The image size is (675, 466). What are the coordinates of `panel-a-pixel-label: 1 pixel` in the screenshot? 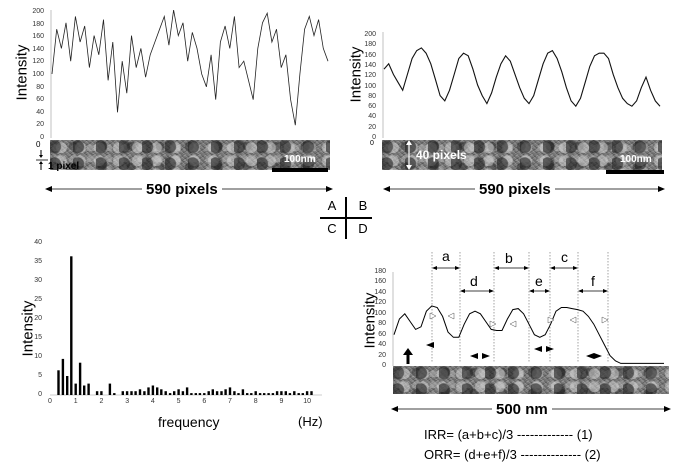 It's located at (64, 166).